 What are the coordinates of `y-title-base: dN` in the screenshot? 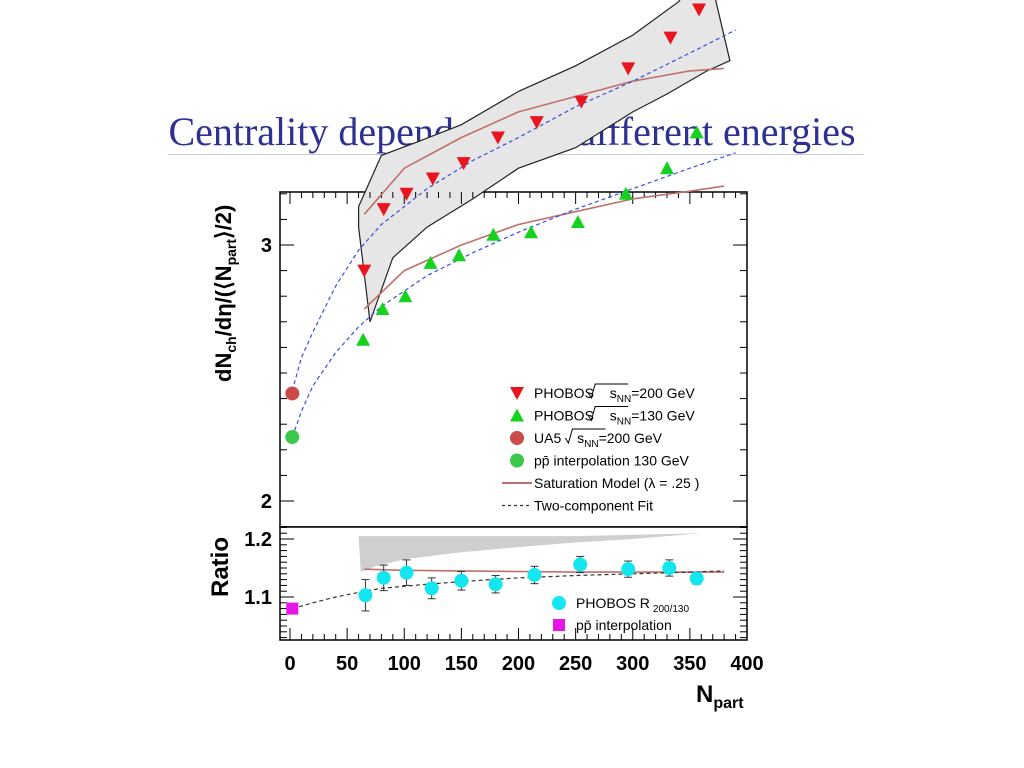 It's located at (223, 367).